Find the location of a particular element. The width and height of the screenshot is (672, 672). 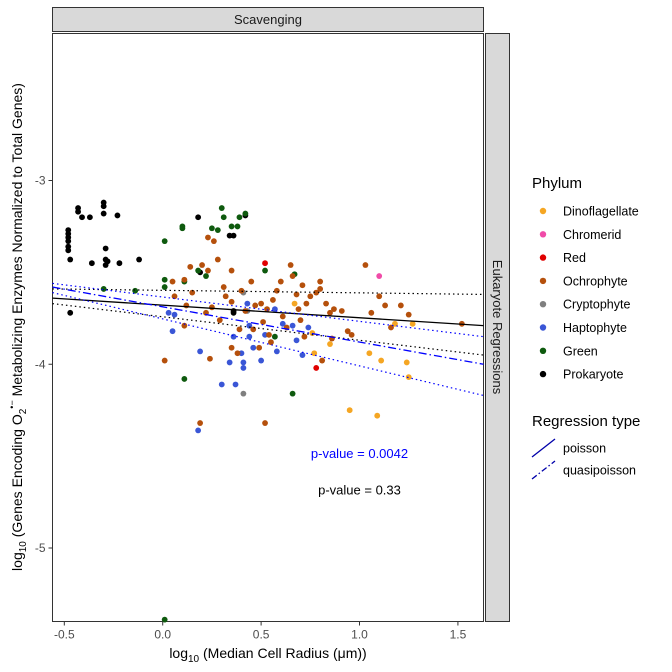

legend-key-prokaryote is located at coordinates (543, 374).